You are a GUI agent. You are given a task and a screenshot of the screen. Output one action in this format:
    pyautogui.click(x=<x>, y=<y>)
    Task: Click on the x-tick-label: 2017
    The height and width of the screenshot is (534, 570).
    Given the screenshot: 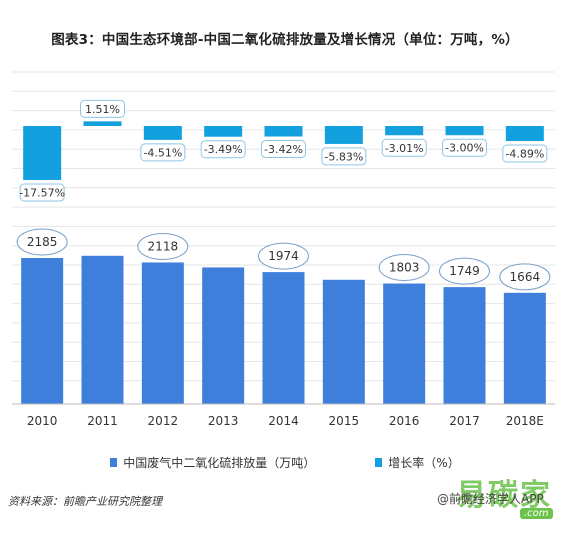 What is the action you would take?
    pyautogui.click(x=464, y=421)
    